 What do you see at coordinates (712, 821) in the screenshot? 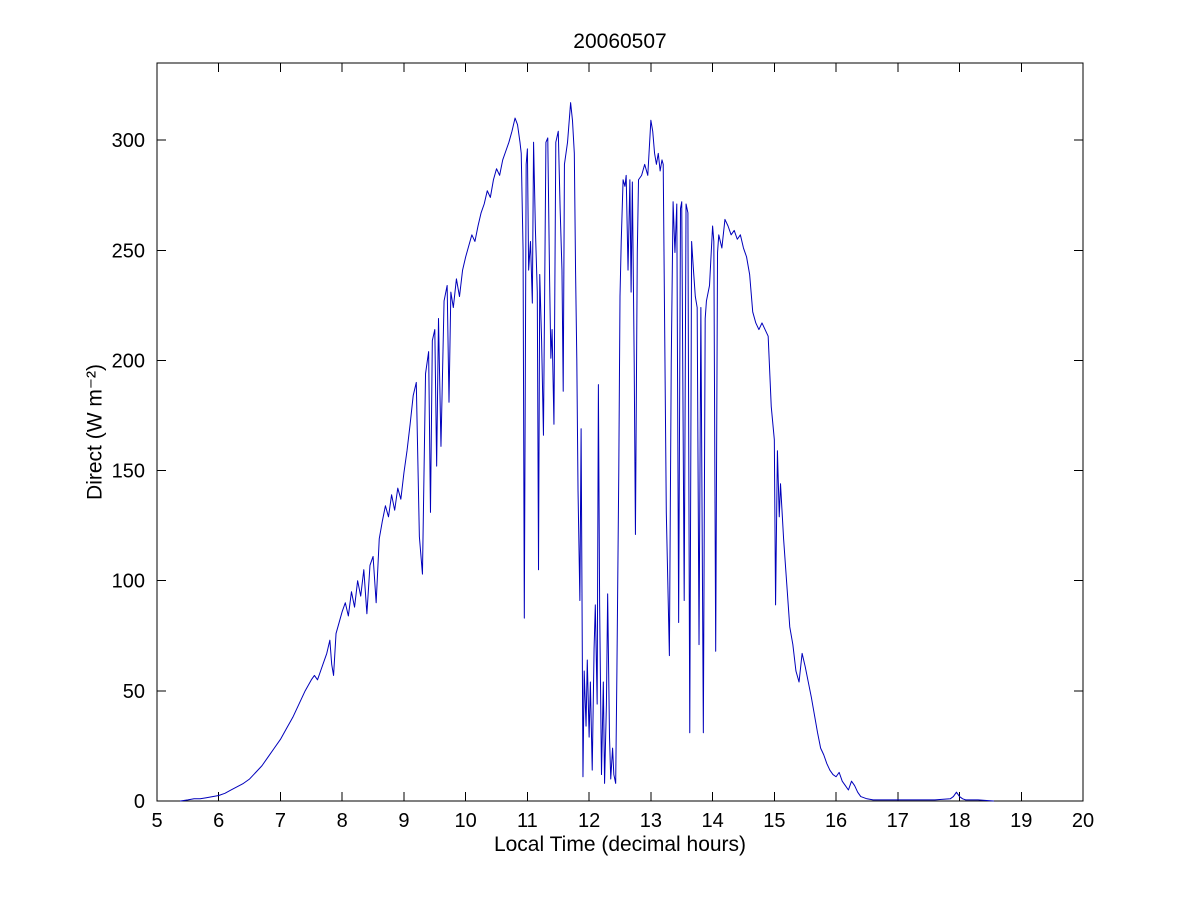
I see `x-tick-label: 14` at bounding box center [712, 821].